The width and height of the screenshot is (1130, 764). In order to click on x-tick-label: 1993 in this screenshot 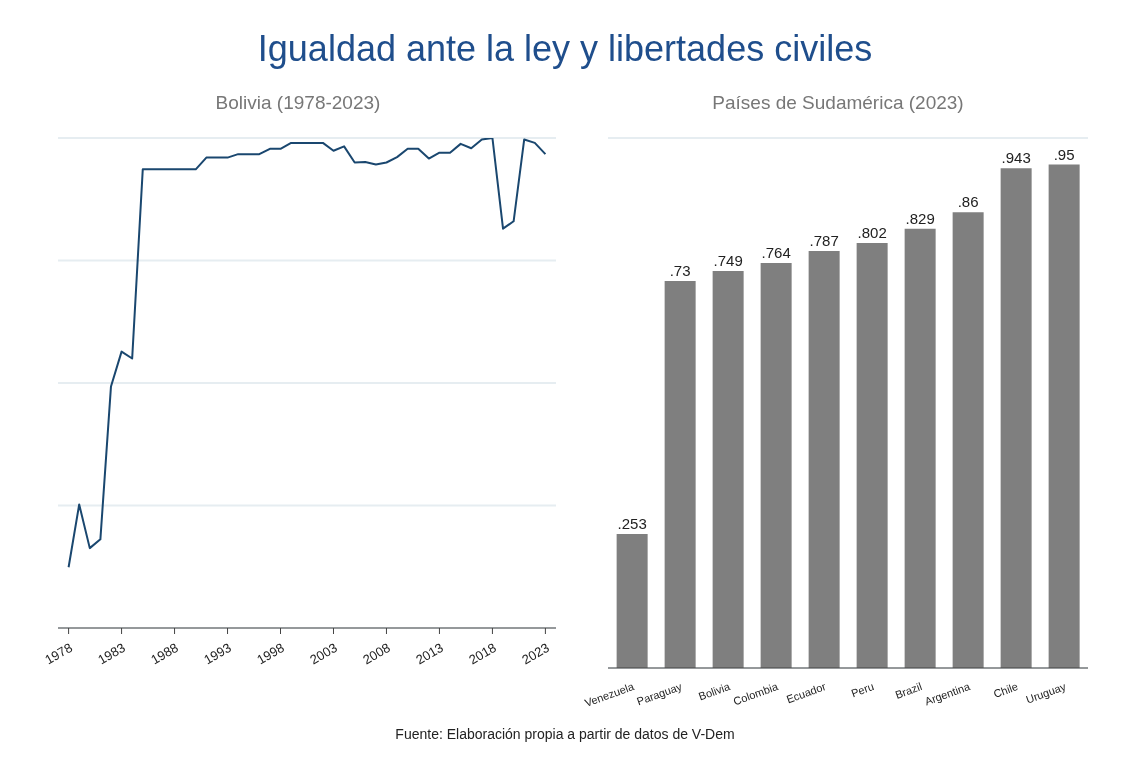, I will do `click(217, 653)`.